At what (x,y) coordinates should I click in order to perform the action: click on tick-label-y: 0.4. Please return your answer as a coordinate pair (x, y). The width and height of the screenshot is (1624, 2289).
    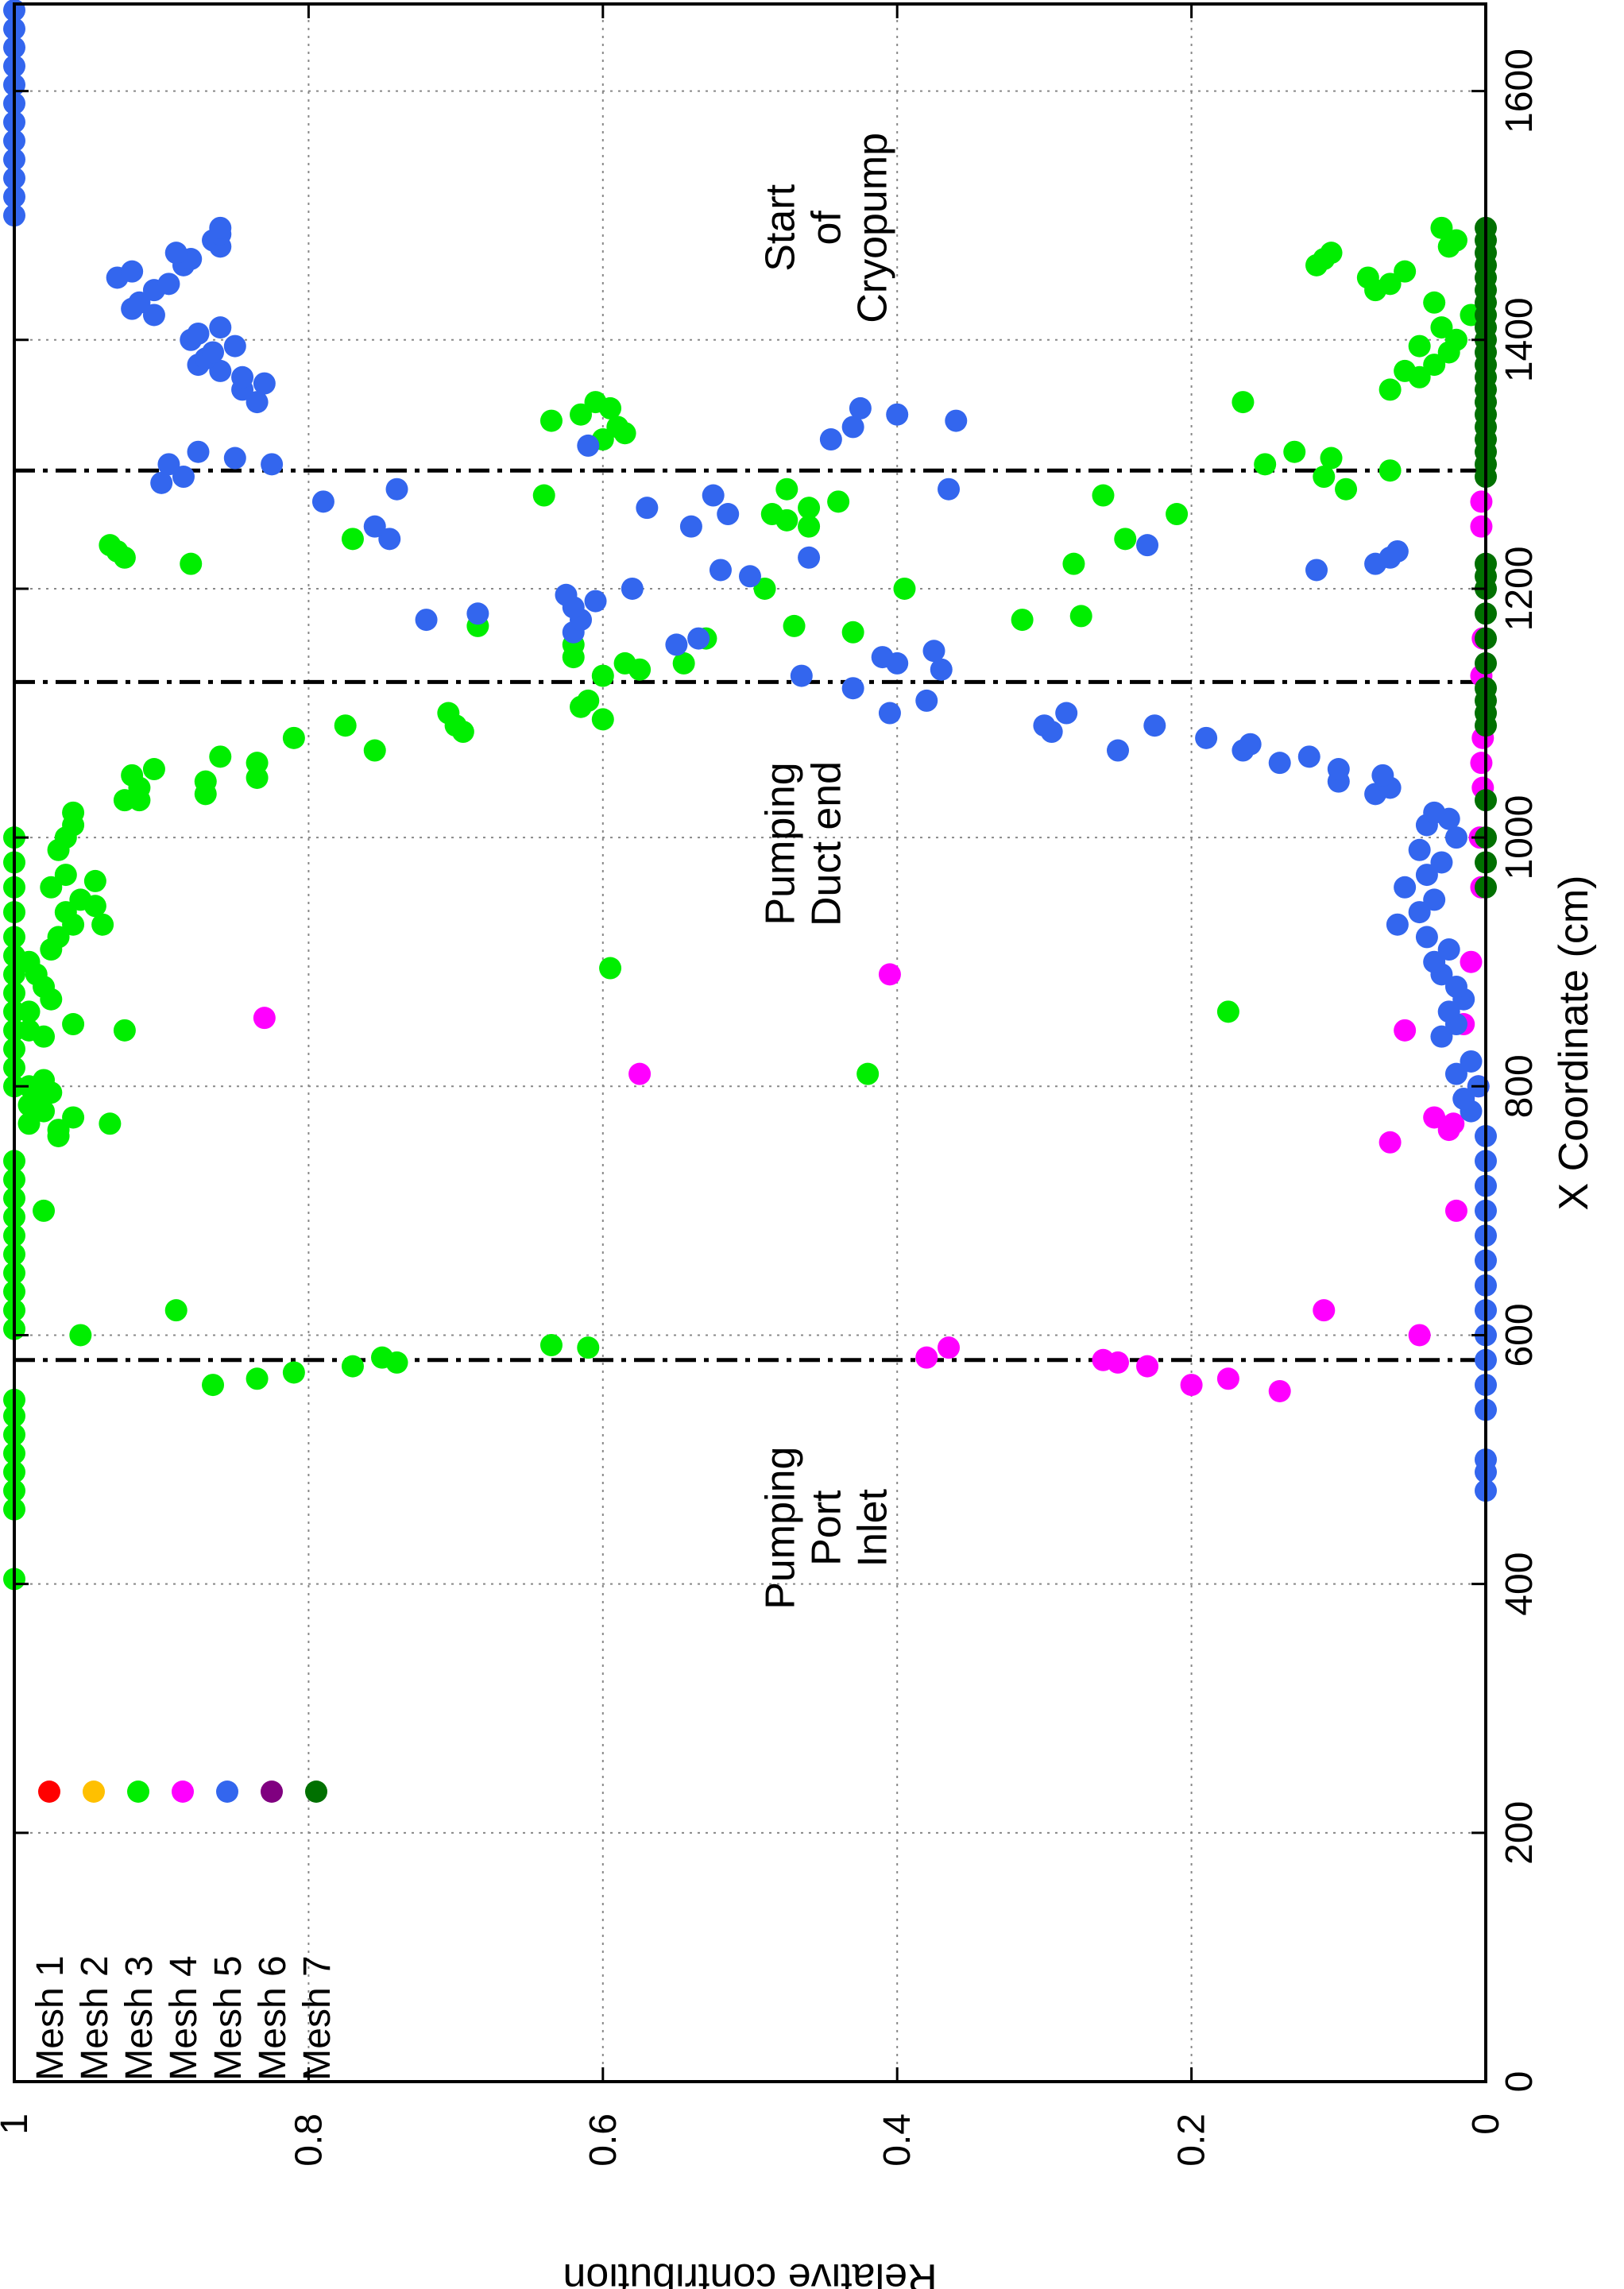
    Looking at the image, I should click on (897, 2140).